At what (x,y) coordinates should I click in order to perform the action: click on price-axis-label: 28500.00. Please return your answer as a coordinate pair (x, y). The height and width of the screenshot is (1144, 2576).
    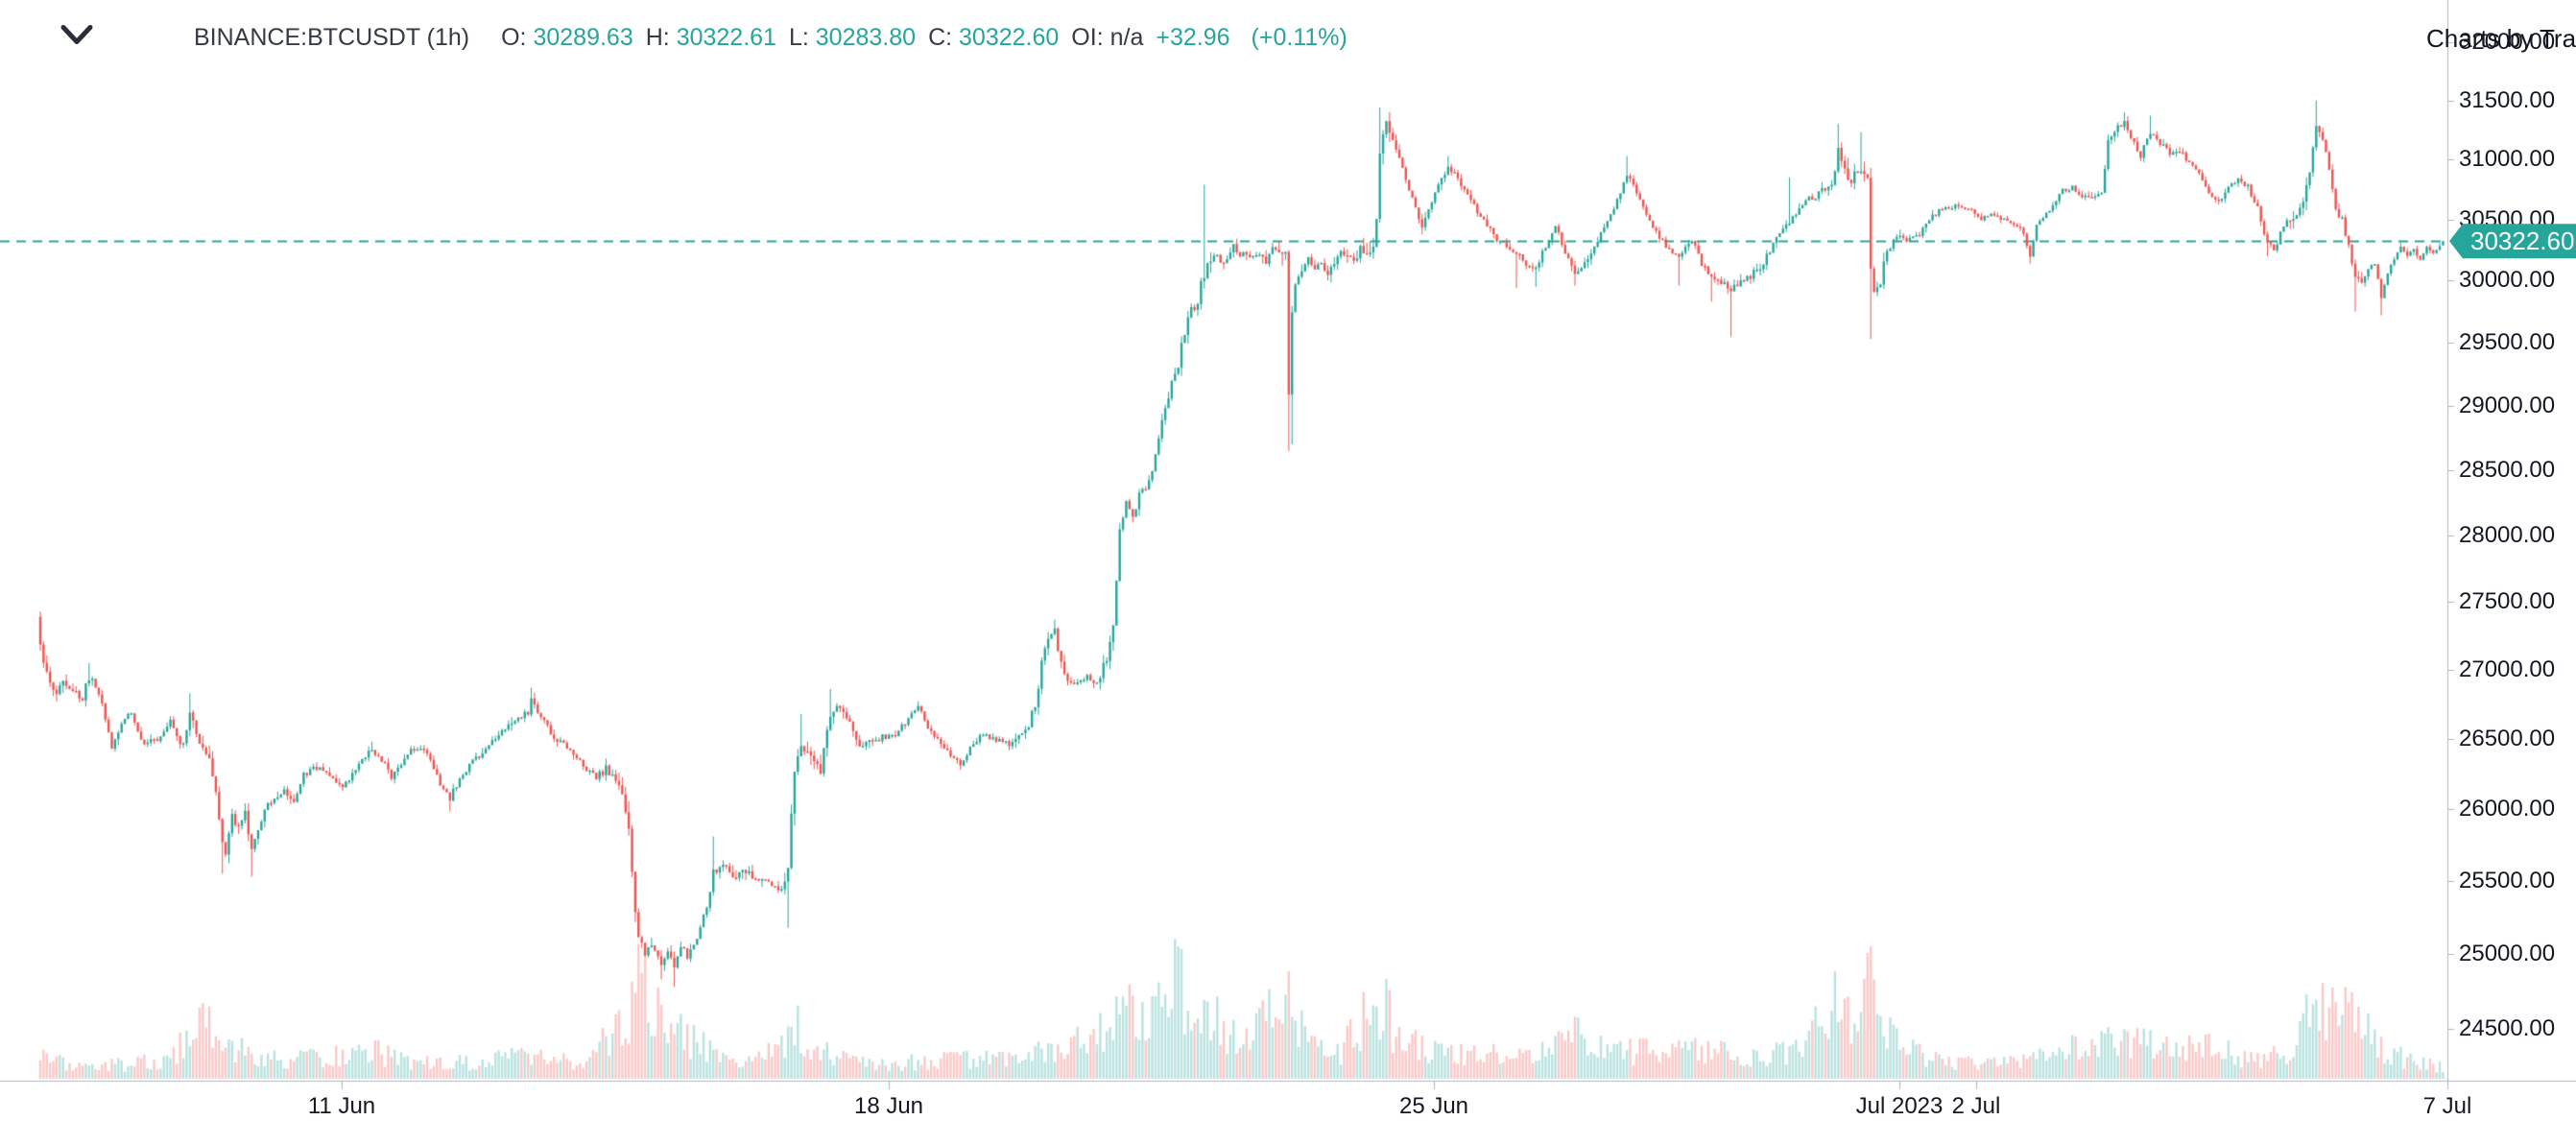
    Looking at the image, I should click on (2507, 469).